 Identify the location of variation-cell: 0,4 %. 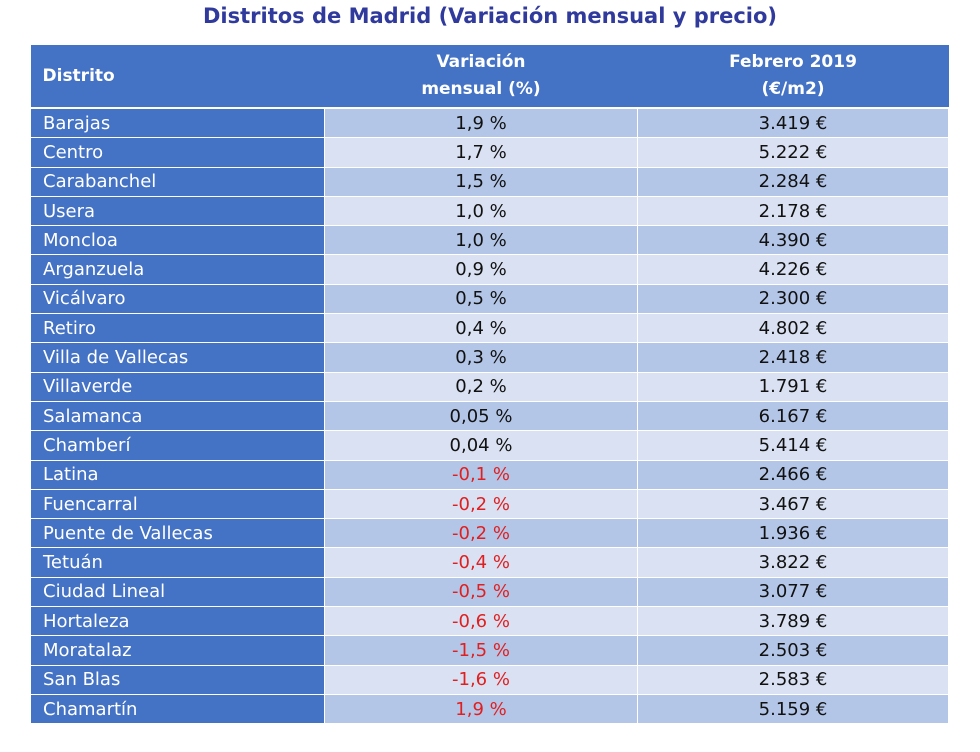
(481, 328).